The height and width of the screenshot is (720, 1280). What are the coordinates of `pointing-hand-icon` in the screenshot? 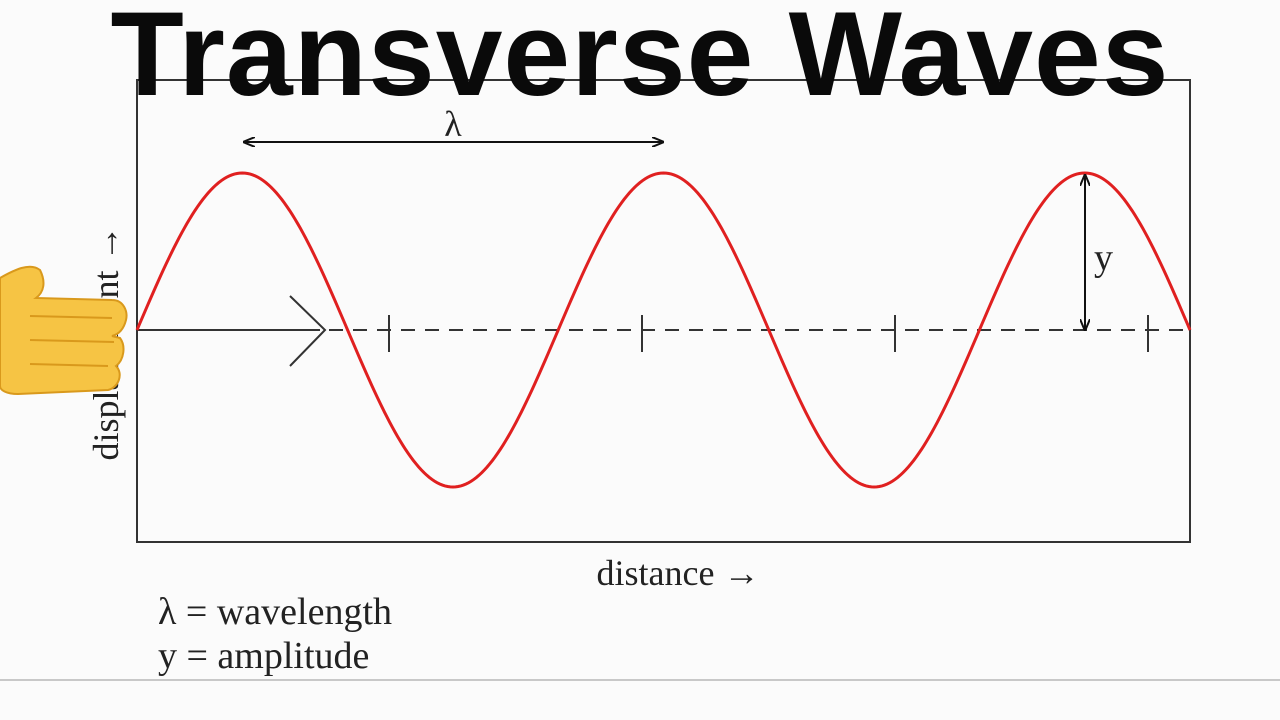 It's located at (64, 330).